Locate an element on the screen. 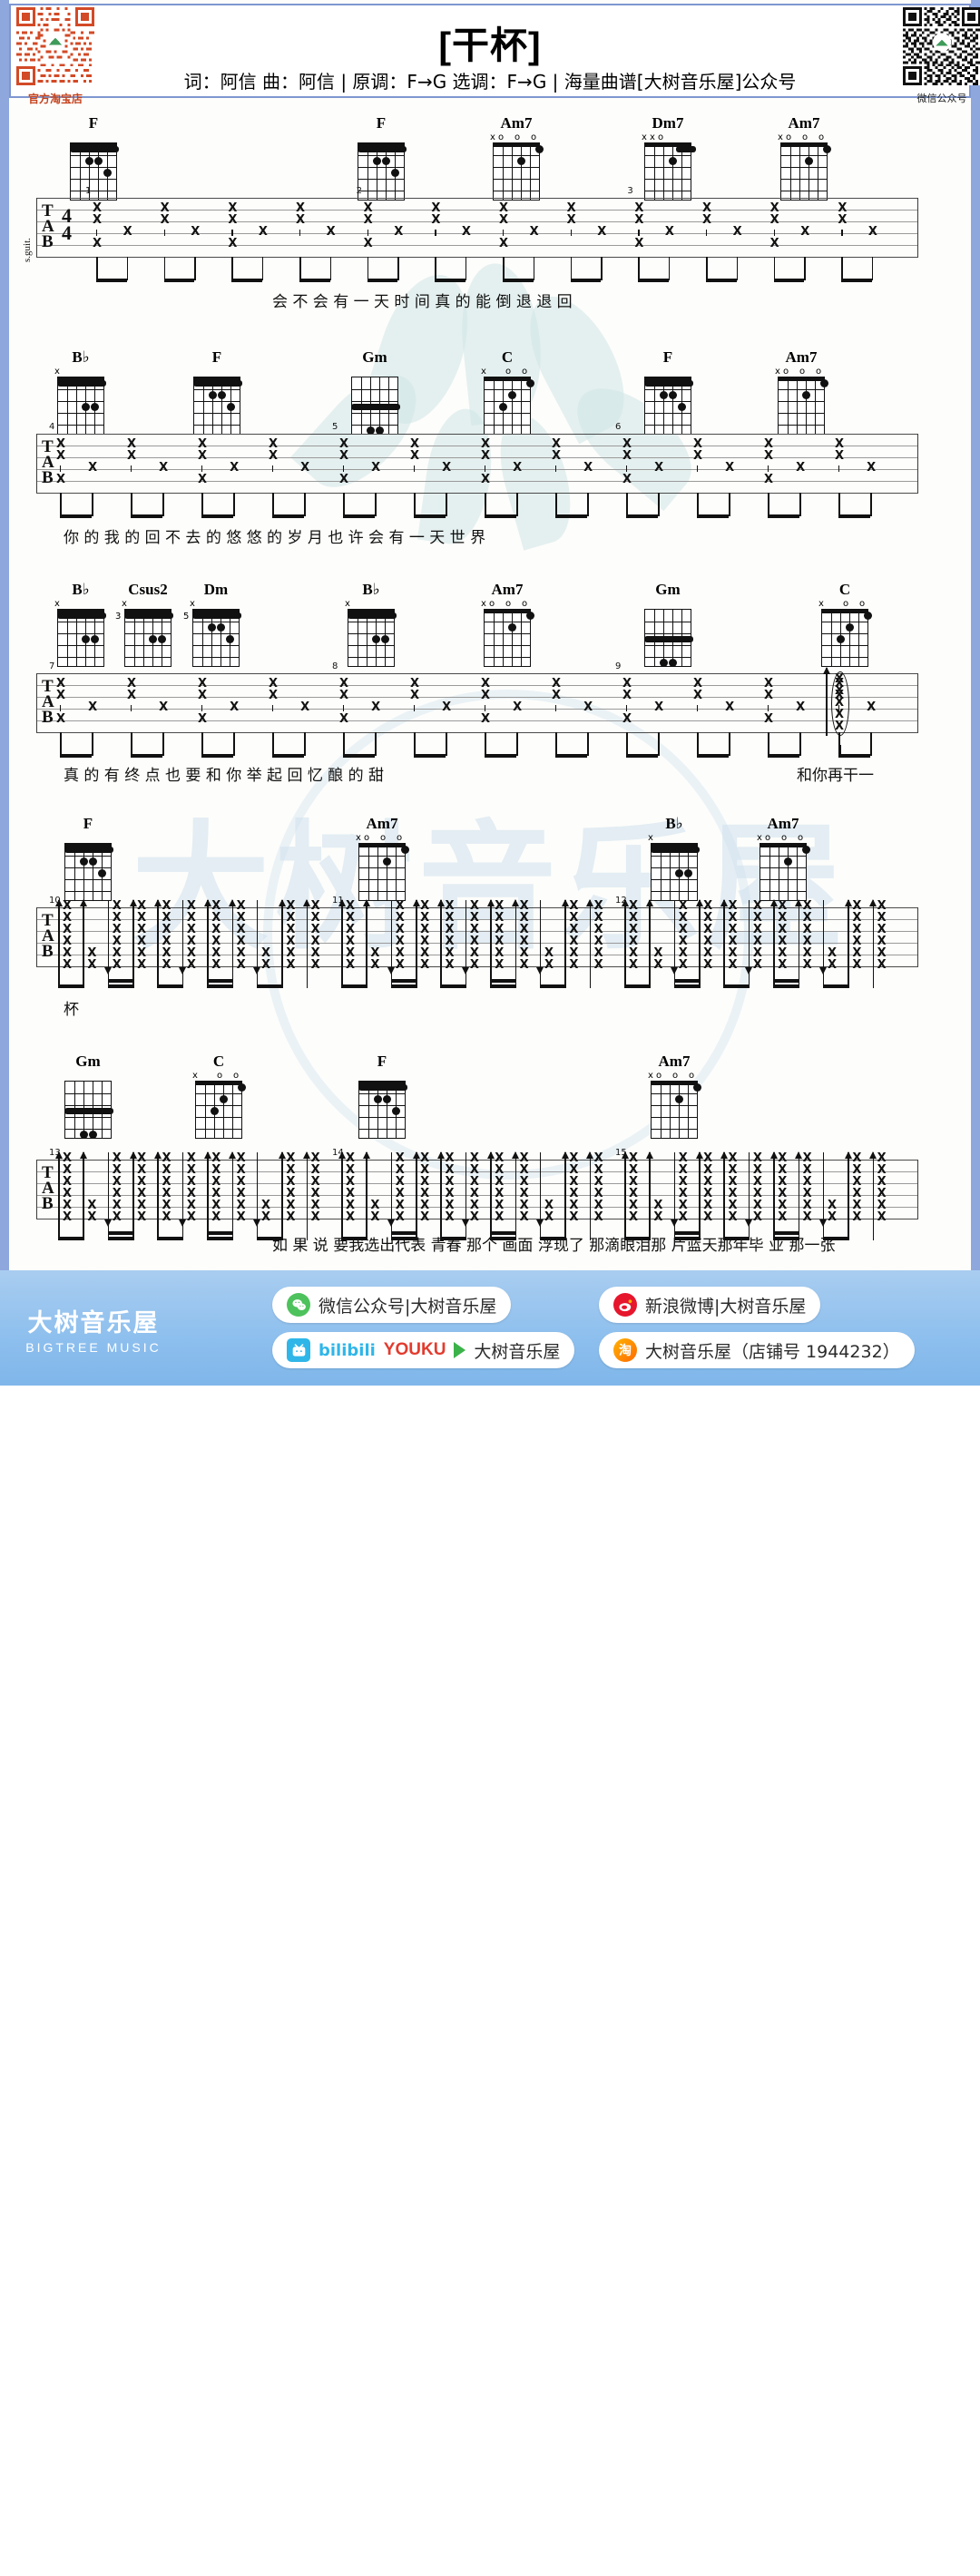 This screenshot has height=2576, width=980. wechat-link: 微信公众号|大树音乐屋 is located at coordinates (392, 1305).